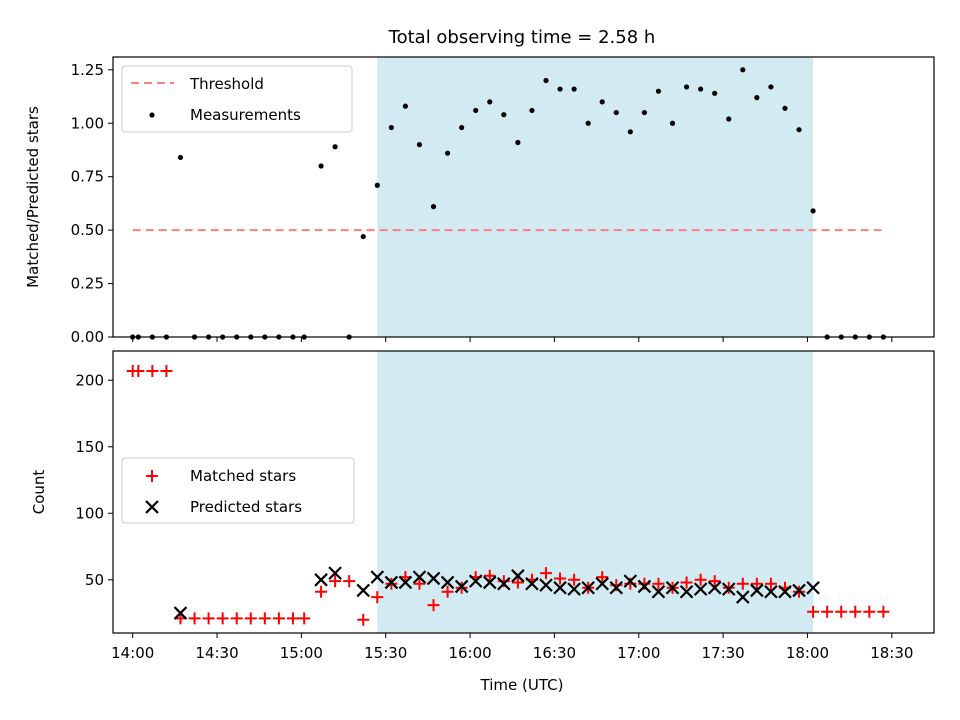  Describe the element at coordinates (87, 230) in the screenshot. I see `top-y-tick-label: 0.50` at that location.